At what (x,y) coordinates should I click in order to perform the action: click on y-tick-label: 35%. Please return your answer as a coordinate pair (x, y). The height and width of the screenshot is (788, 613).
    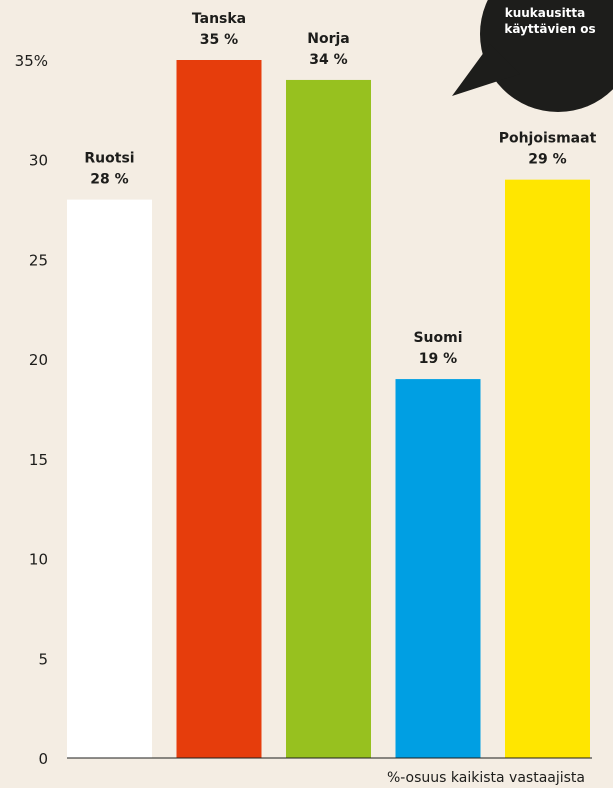
    Looking at the image, I should click on (31, 61).